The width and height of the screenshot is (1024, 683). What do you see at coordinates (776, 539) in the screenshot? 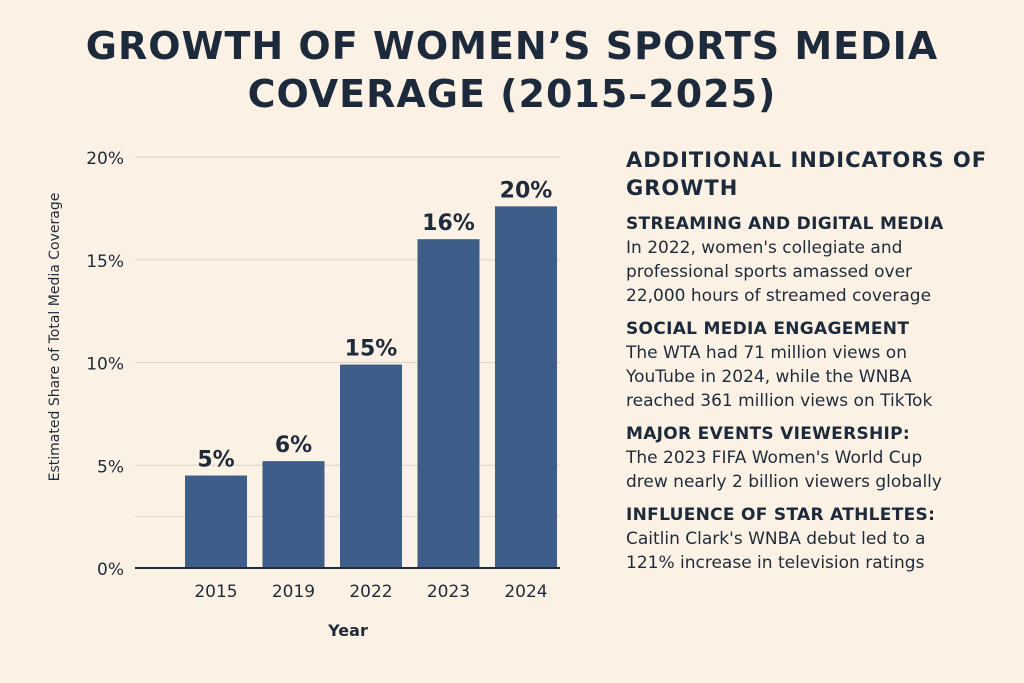
I see `indicator-text-line: Caitlin Clark's WNBA debut led to a` at bounding box center [776, 539].